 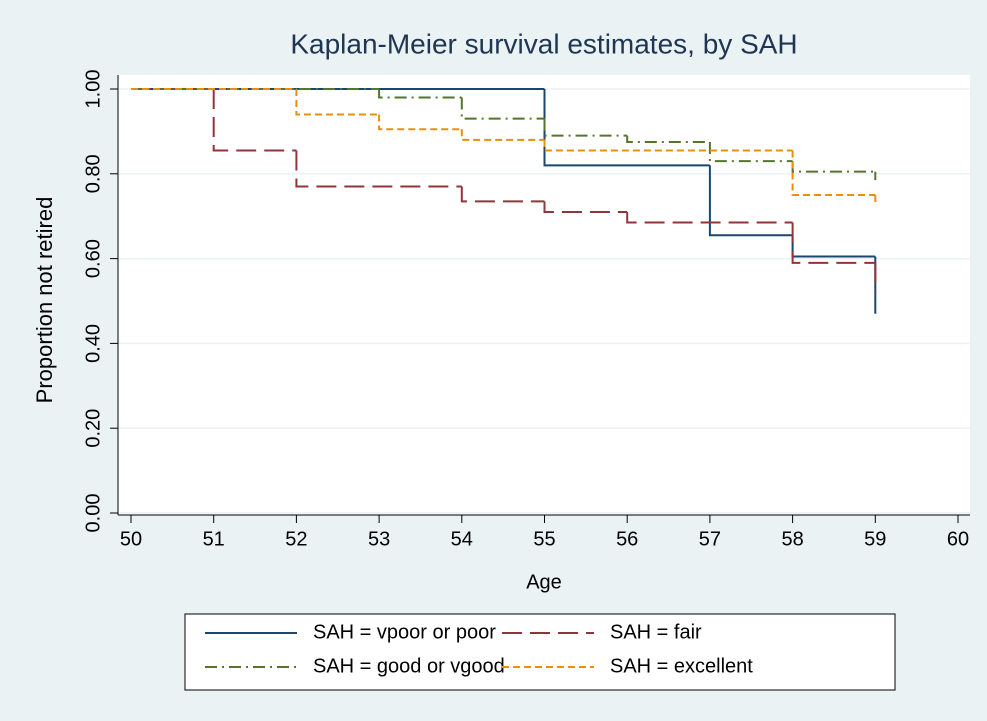 I want to click on x-tick-label: 53, so click(x=379, y=539).